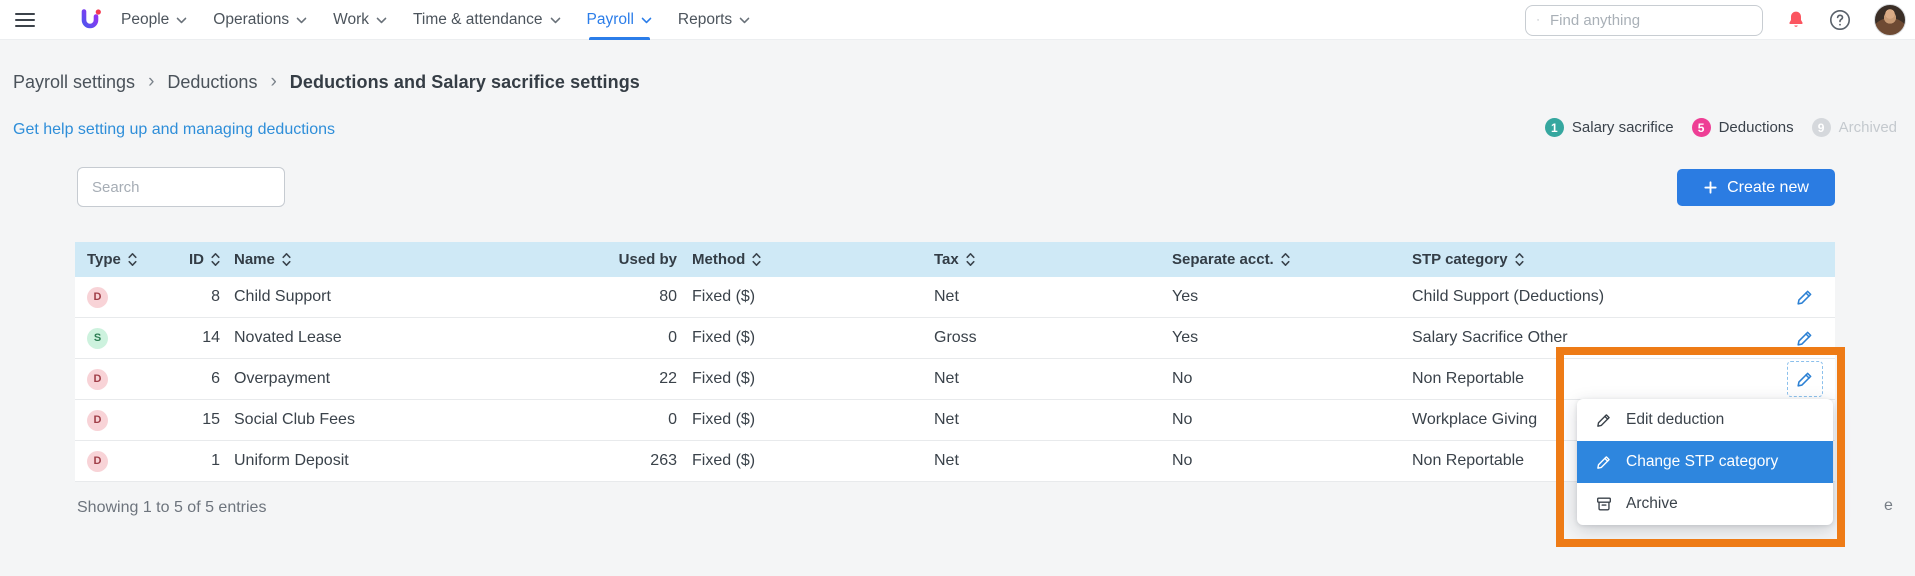 This screenshot has width=1915, height=576. What do you see at coordinates (196, 259) in the screenshot?
I see `column-header-label: ID` at bounding box center [196, 259].